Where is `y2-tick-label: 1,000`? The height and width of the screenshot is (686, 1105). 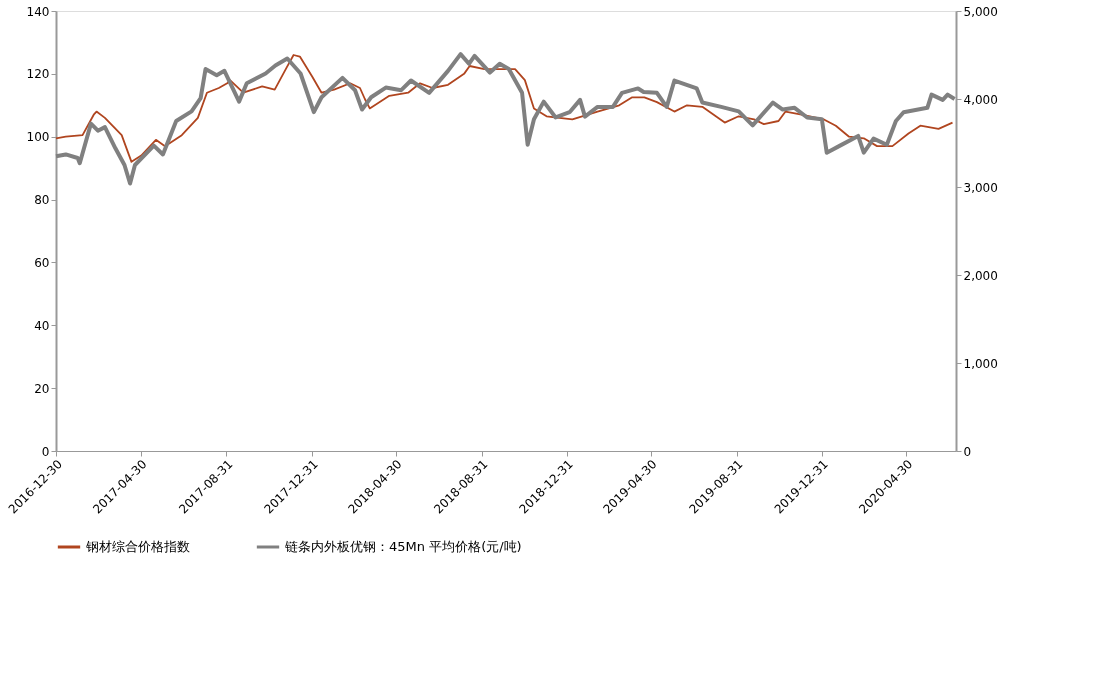 y2-tick-label: 1,000 is located at coordinates (980, 363).